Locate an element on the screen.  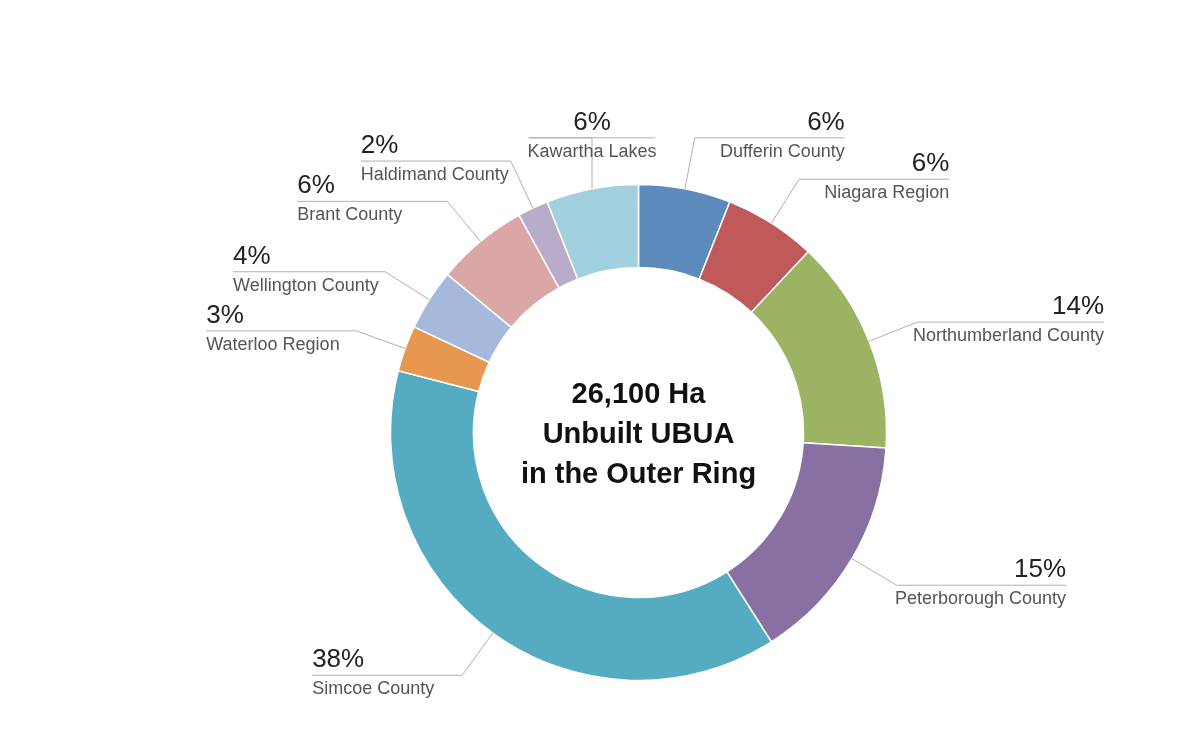
data-label: 4% is located at coordinates (252, 254).